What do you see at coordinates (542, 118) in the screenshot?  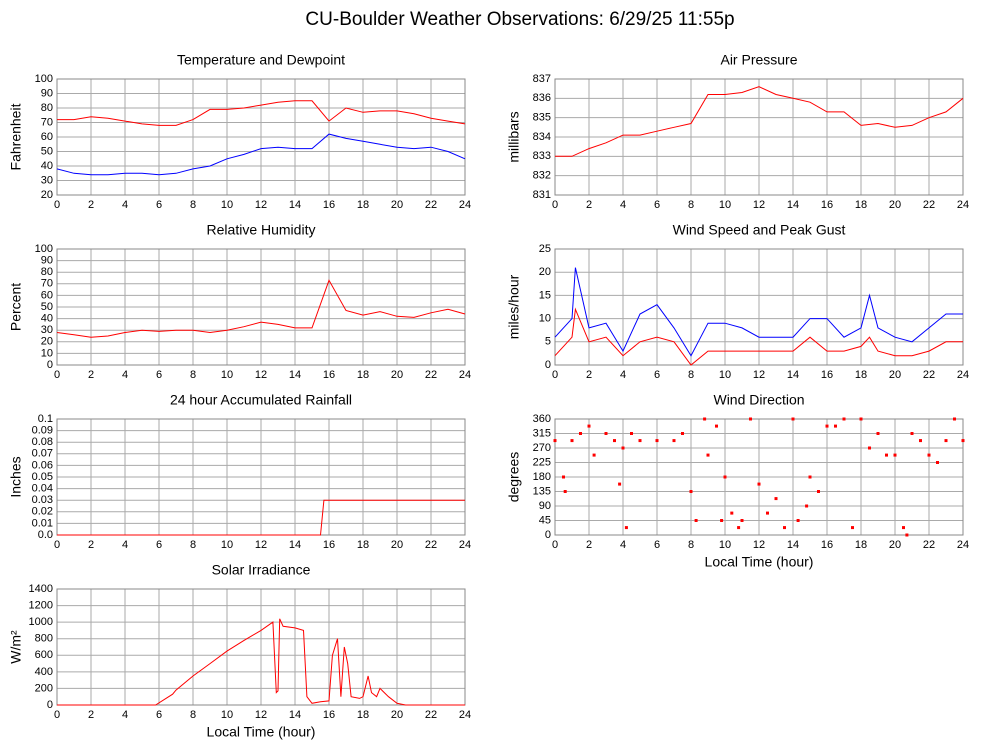 I see `y-tick-label: 835` at bounding box center [542, 118].